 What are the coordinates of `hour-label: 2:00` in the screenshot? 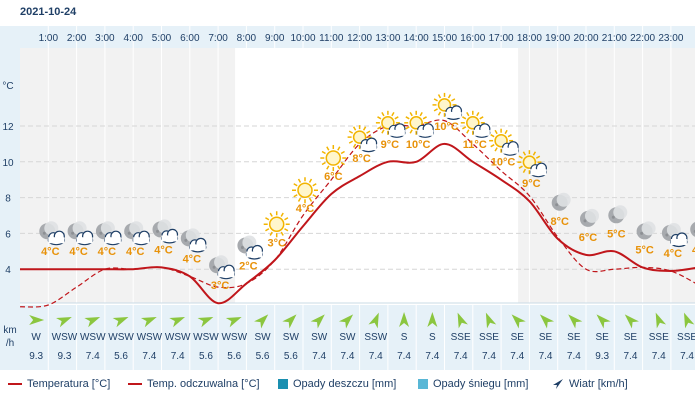 It's located at (77, 38).